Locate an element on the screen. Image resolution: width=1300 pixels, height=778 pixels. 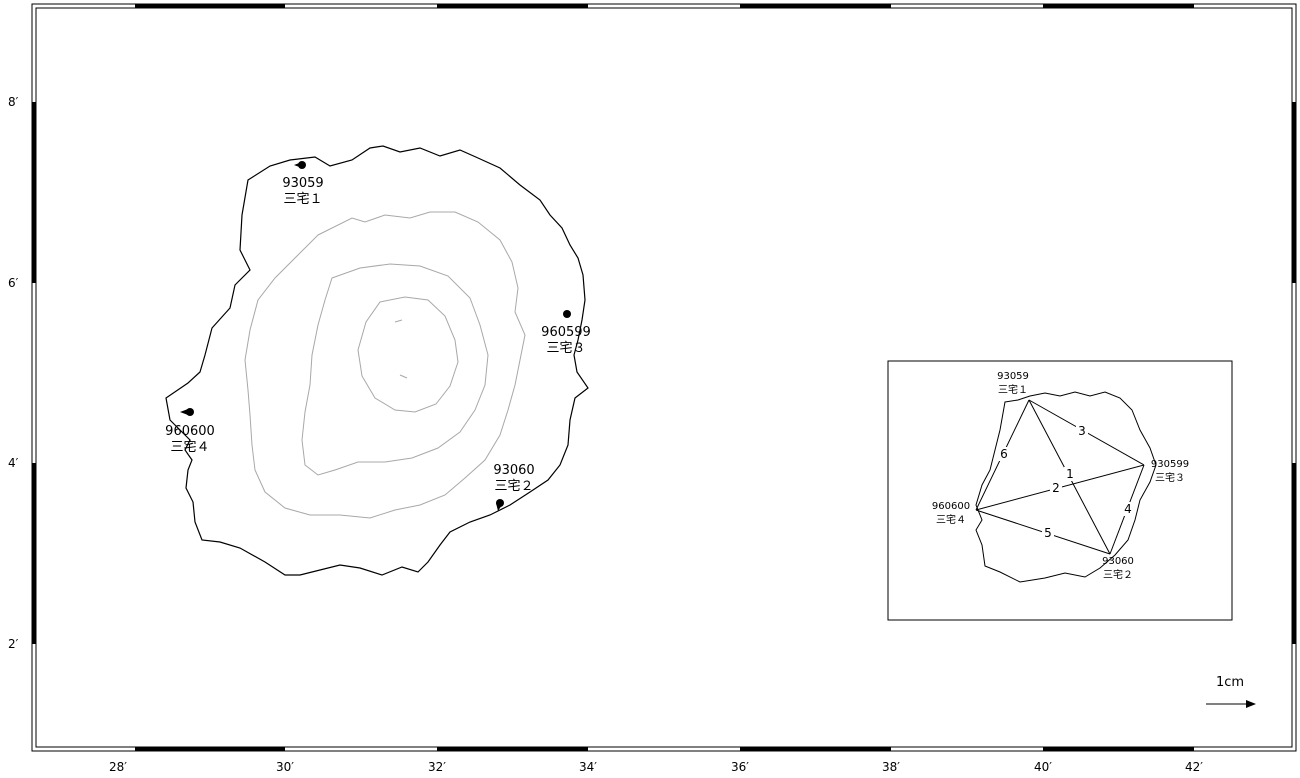
arrow-right-icon is located at coordinates (1251, 704).